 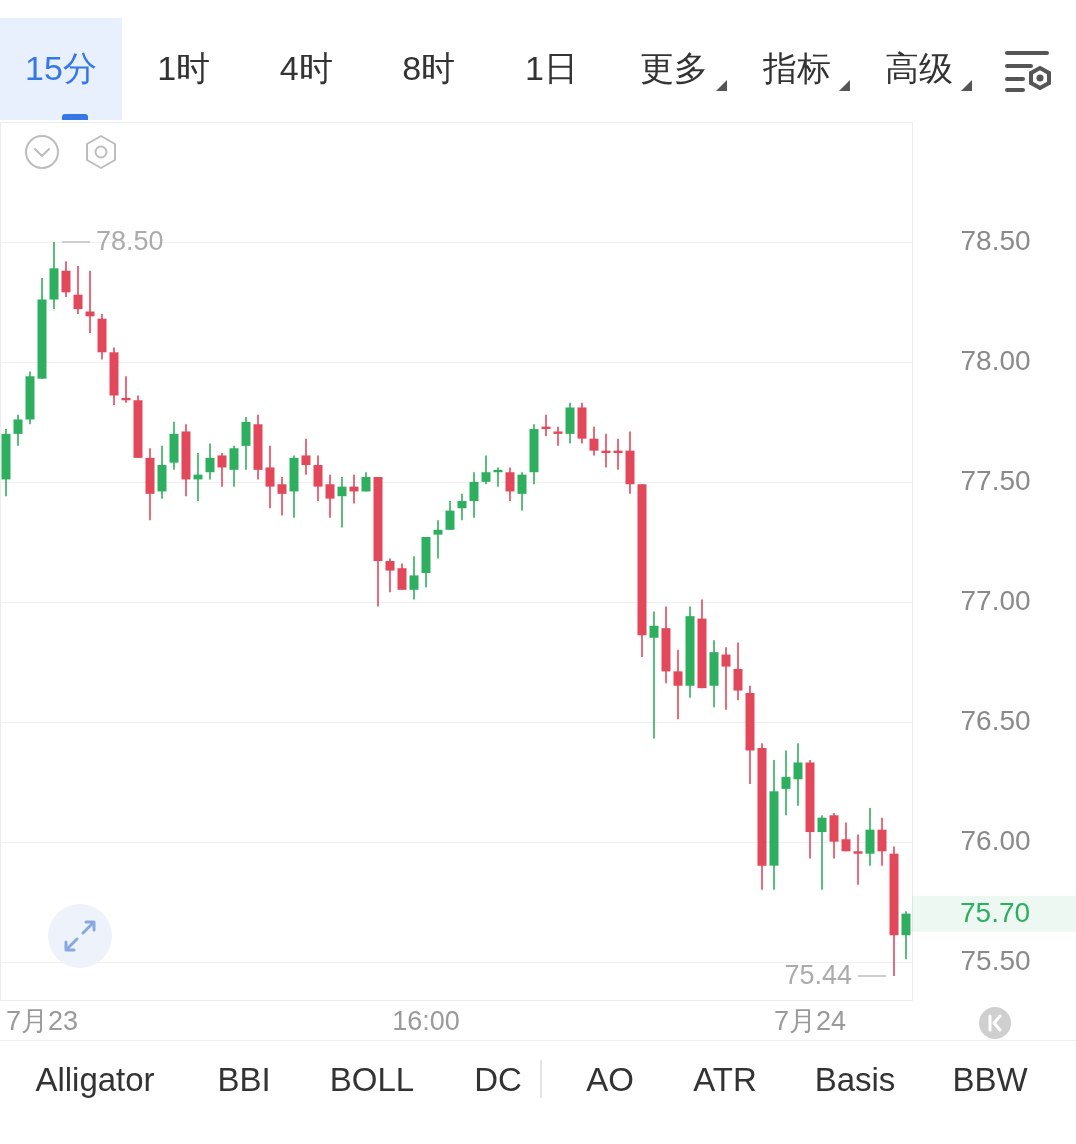 What do you see at coordinates (372, 1080) in the screenshot?
I see `text: BOLL` at bounding box center [372, 1080].